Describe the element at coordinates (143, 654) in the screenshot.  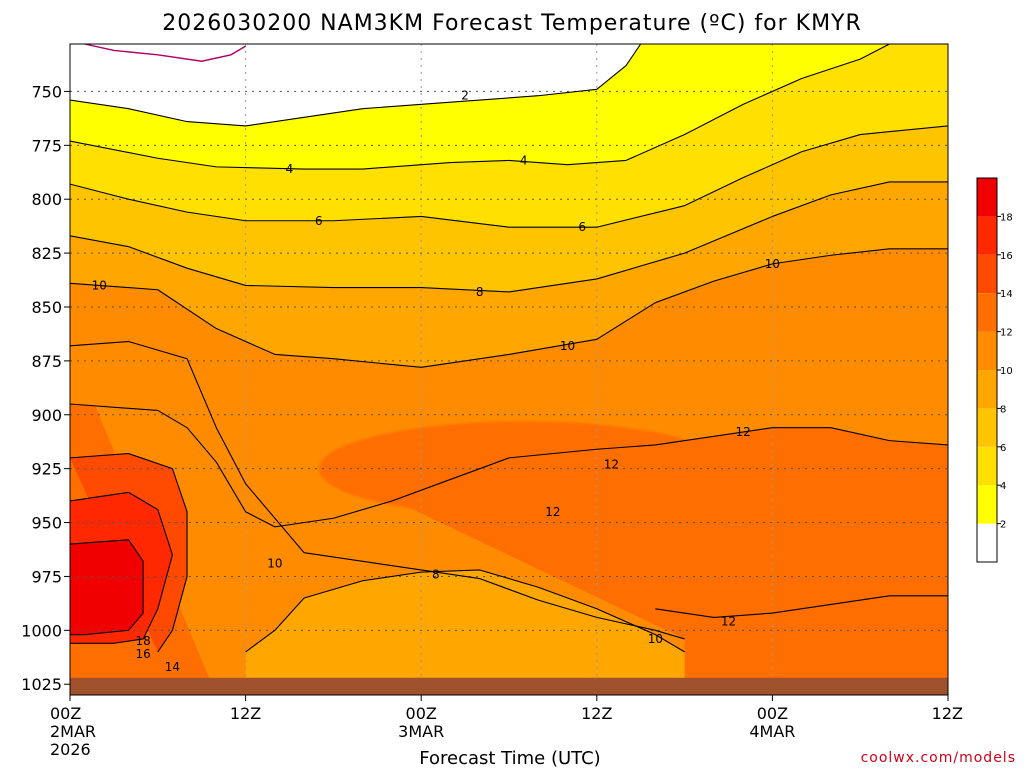
I see `isotherm-label: 16` at that location.